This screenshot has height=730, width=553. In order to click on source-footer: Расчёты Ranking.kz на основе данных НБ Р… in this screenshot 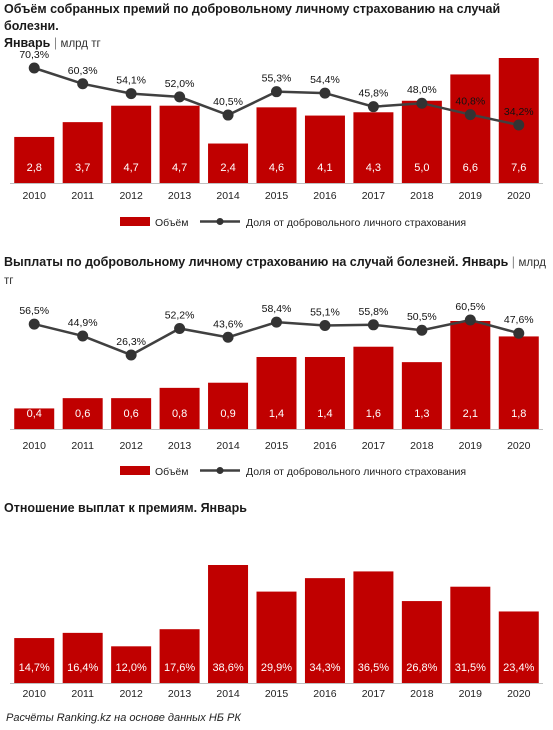, I will do `click(123, 718)`.